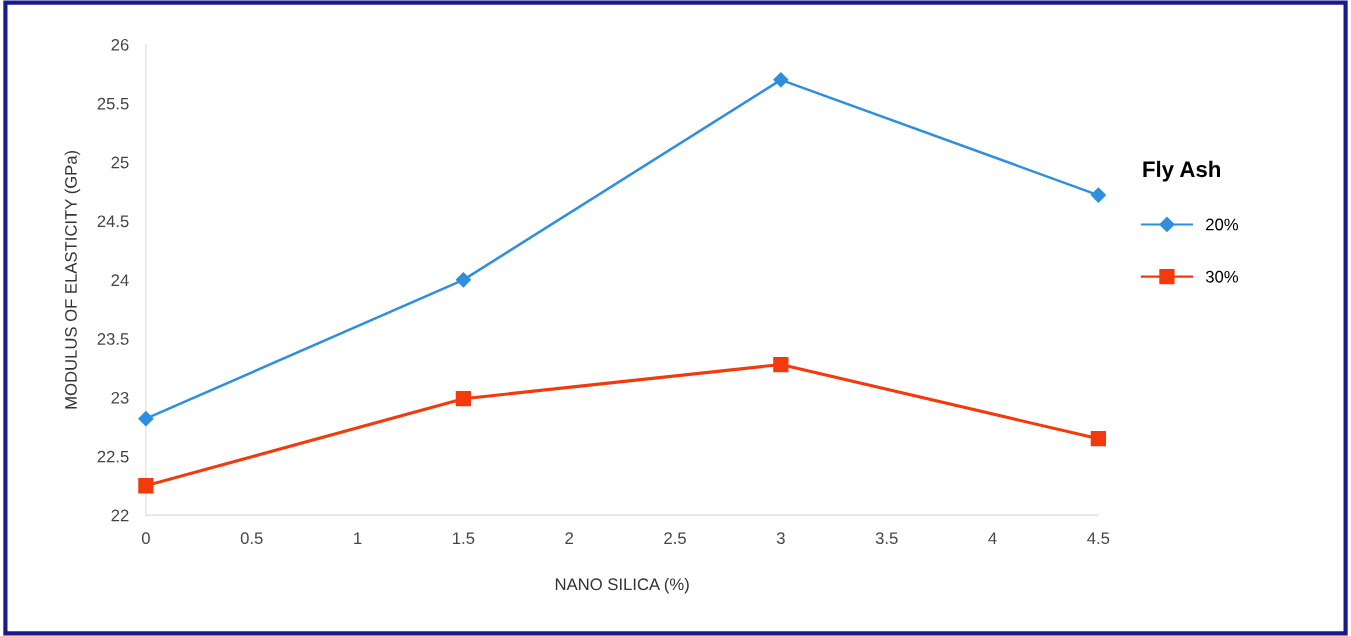 This screenshot has width=1351, height=636. I want to click on x-tick-label: 2.5, so click(675, 538).